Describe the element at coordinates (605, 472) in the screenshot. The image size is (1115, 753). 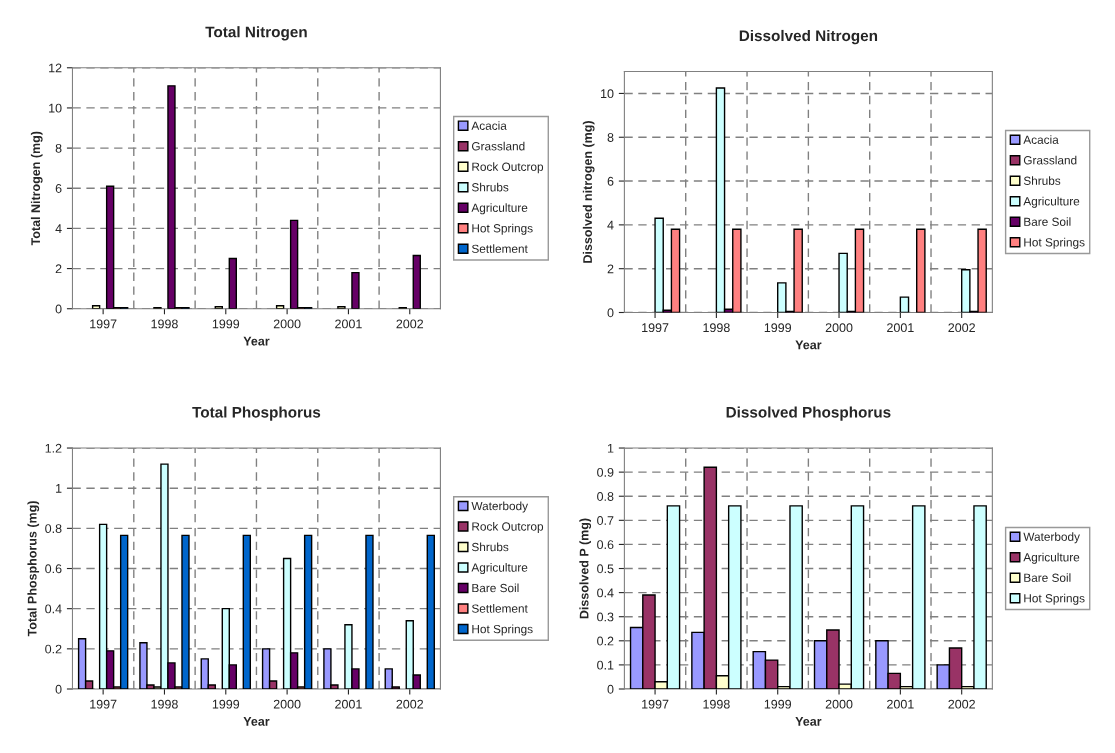
I see `y-tick-label: 0.9` at that location.